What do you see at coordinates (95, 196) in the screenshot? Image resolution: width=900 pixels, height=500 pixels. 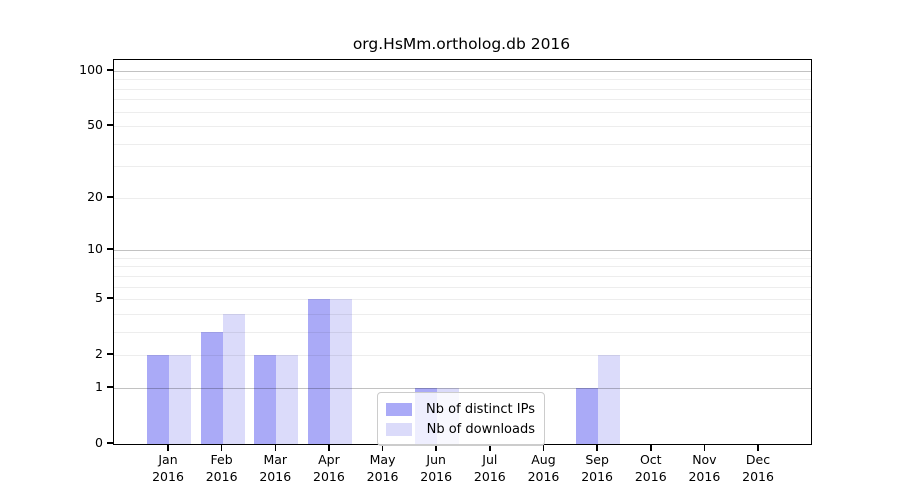 I see `y-tick-label: 20` at bounding box center [95, 196].